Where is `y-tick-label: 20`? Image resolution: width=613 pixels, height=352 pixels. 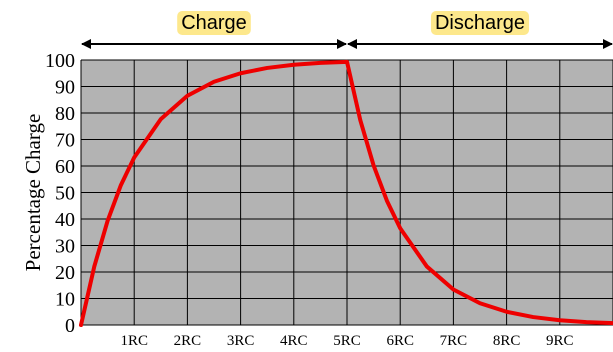
y-tick-label: 20 is located at coordinates (65, 273).